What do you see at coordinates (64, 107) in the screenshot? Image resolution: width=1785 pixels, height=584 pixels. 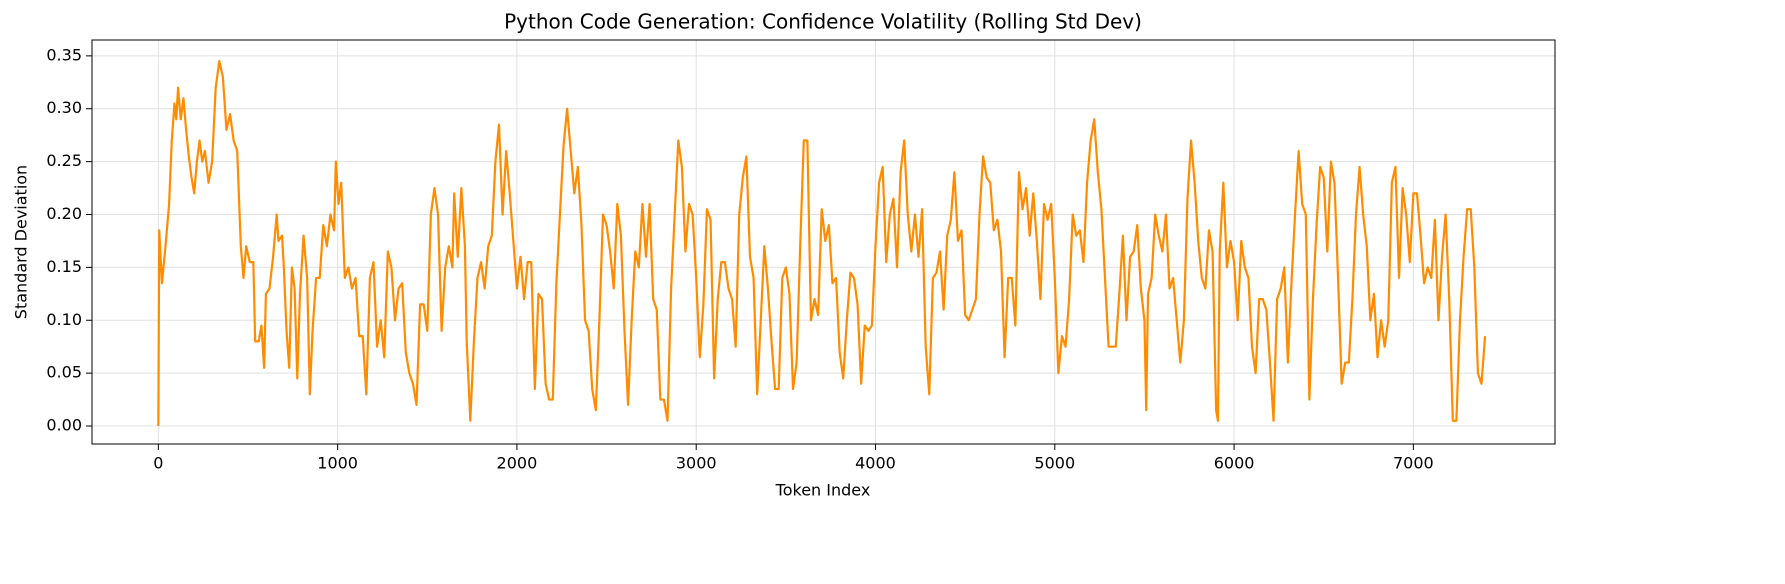 I see `y-tick-label: 0.30` at bounding box center [64, 107].